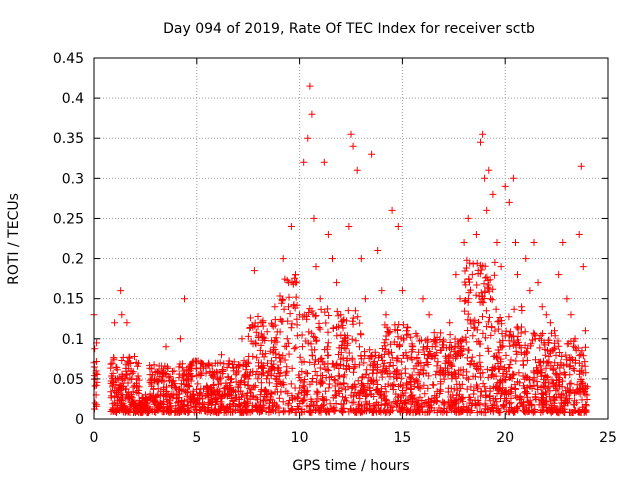 This screenshot has height=480, width=640. Describe the element at coordinates (353, 438) in the screenshot. I see `x-tick-labels: 0 5 10 15 20 25` at that location.